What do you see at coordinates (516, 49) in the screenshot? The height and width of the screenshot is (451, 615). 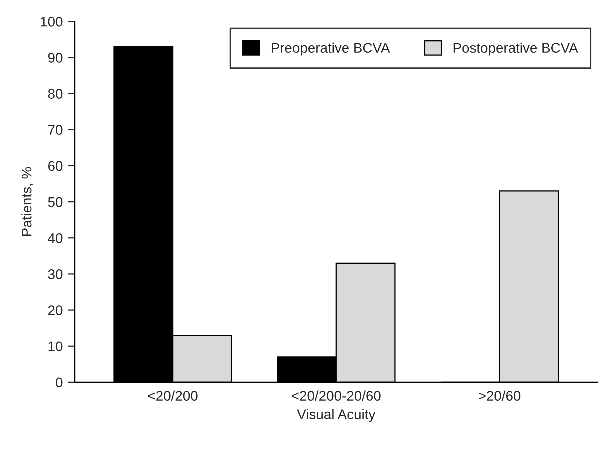 I see `legend-label: Postoperative BCVA` at bounding box center [516, 49].